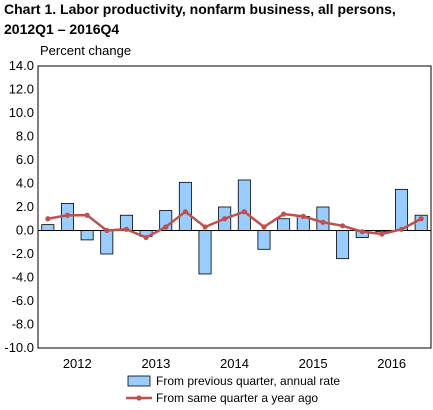  I want to click on bar-2015Q1, so click(284, 224).